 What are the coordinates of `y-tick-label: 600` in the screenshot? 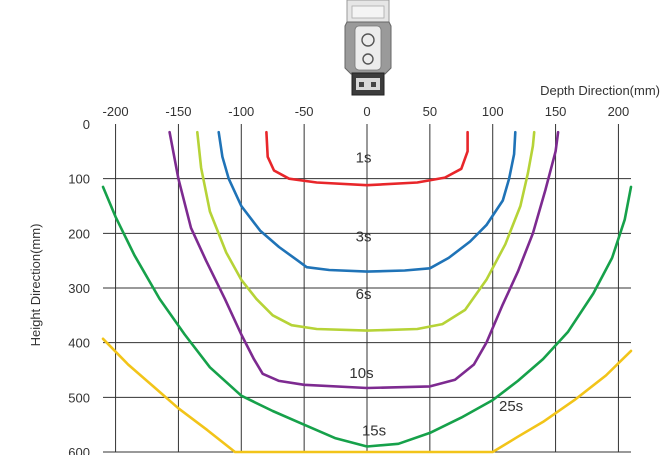 It's located at (79, 450).